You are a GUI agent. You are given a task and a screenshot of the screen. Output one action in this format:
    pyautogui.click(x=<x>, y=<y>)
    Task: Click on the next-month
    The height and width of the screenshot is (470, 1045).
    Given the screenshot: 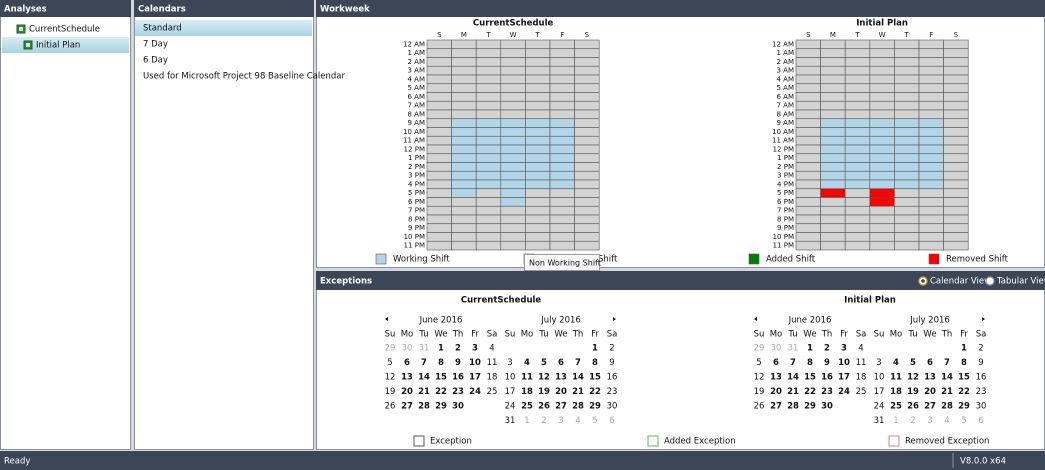 What is the action you would take?
    pyautogui.click(x=983, y=319)
    